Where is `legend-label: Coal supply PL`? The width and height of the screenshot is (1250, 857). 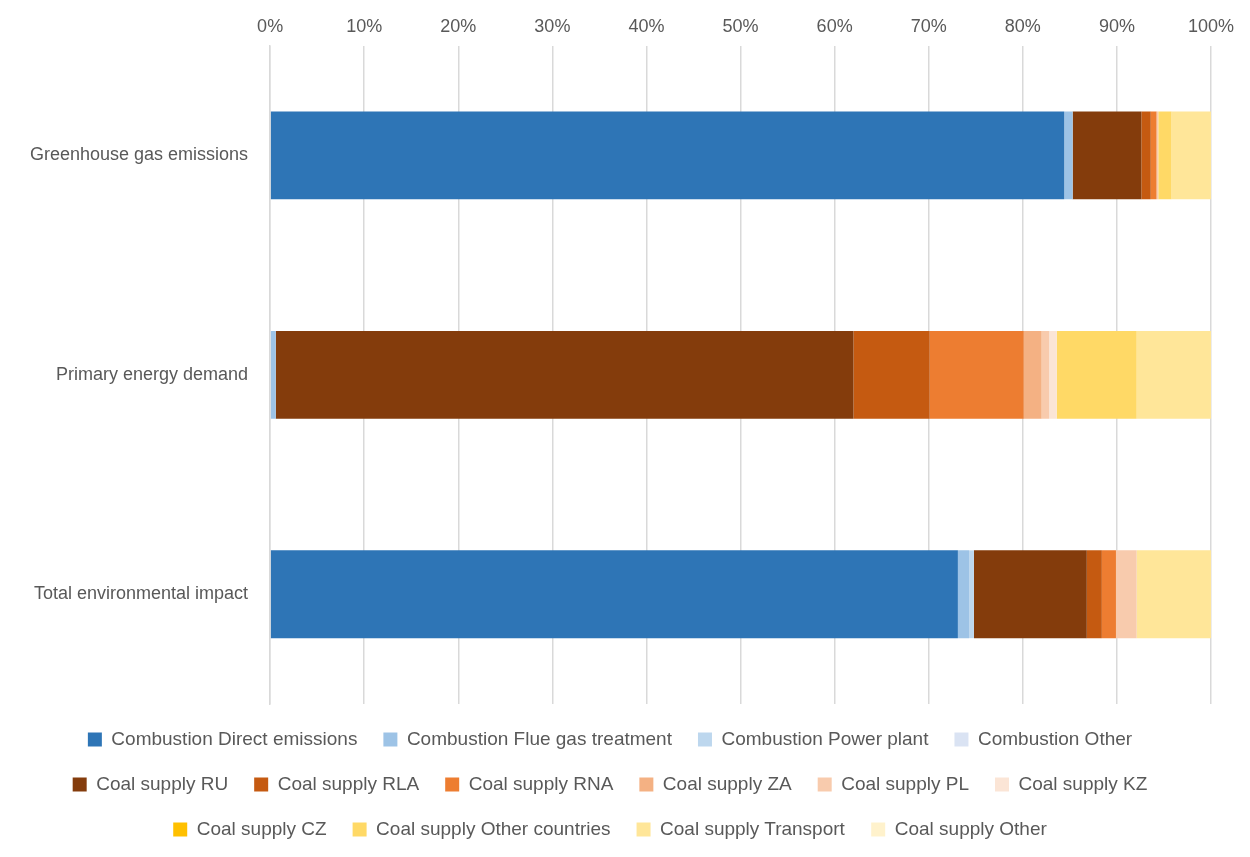 legend-label: Coal supply PL is located at coordinates (905, 783).